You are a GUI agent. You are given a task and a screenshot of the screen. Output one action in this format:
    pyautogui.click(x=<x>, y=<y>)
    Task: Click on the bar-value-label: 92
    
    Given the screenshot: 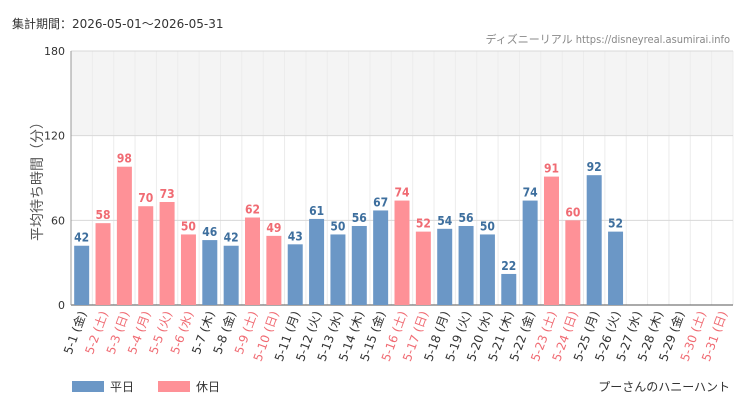 What is the action you would take?
    pyautogui.click(x=594, y=167)
    